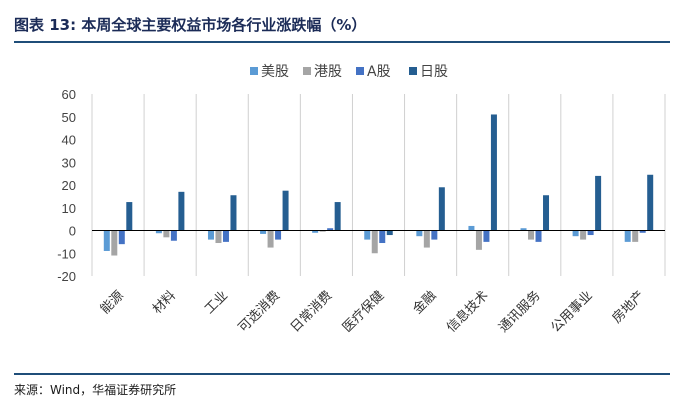  What do you see at coordinates (379, 72) in the screenshot?
I see `legend-label: A股` at bounding box center [379, 72].